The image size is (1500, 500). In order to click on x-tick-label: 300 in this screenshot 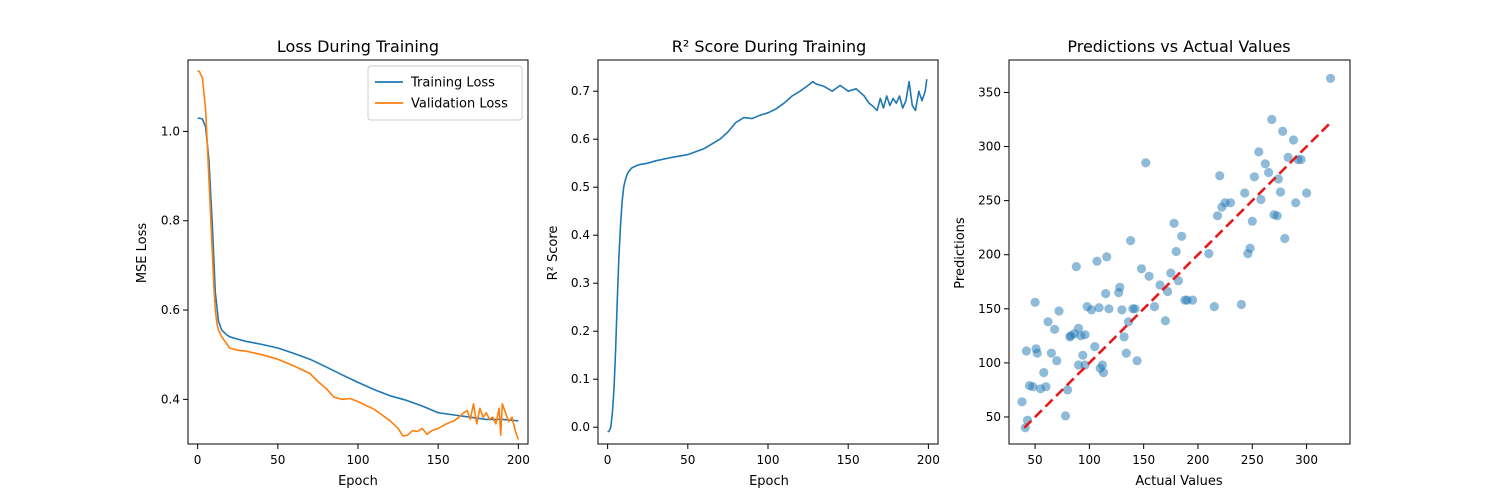, I will do `click(1306, 460)`.